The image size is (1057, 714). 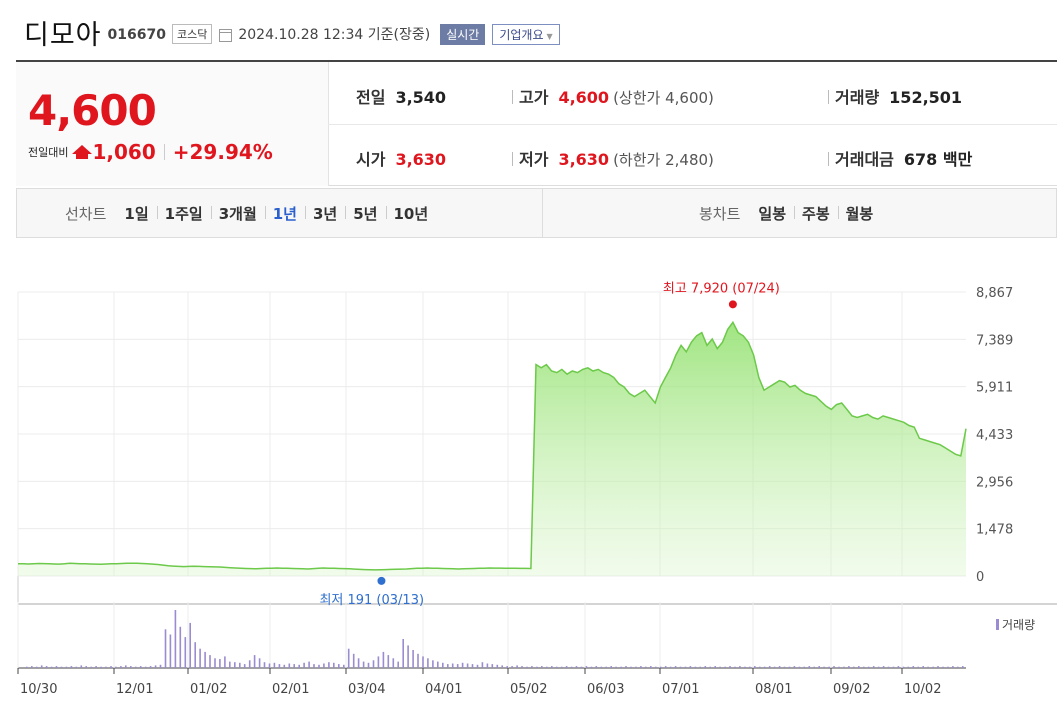 What do you see at coordinates (136, 213) in the screenshot?
I see `period-1d: 1일` at bounding box center [136, 213].